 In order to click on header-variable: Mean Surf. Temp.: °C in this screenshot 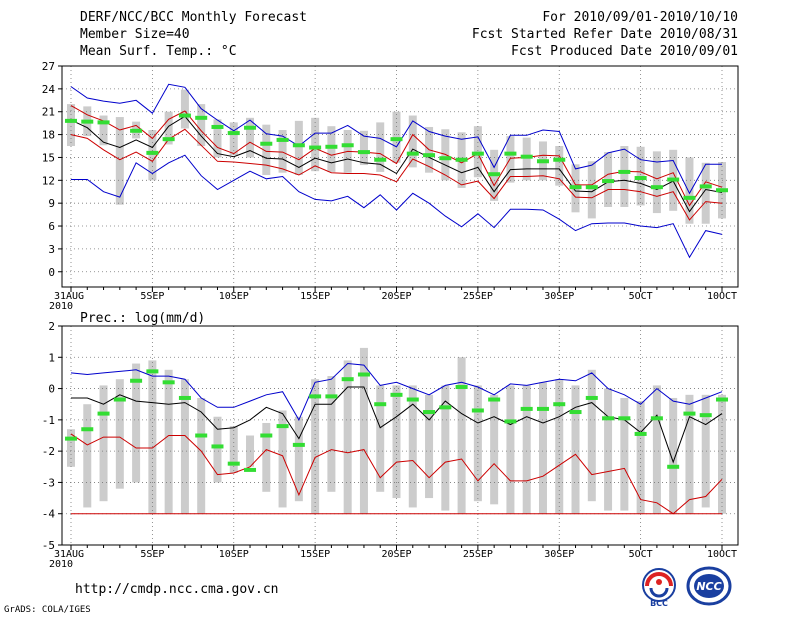, I will do `click(158, 51)`.